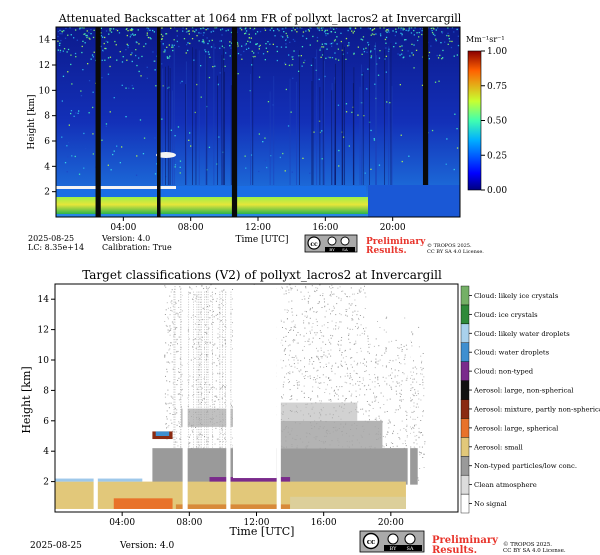 Image resolution: width=600 pixels, height=555 pixels. Describe the element at coordinates (233, 506) in the screenshot. I see `aerosol-large-spherical-patch` at that location.